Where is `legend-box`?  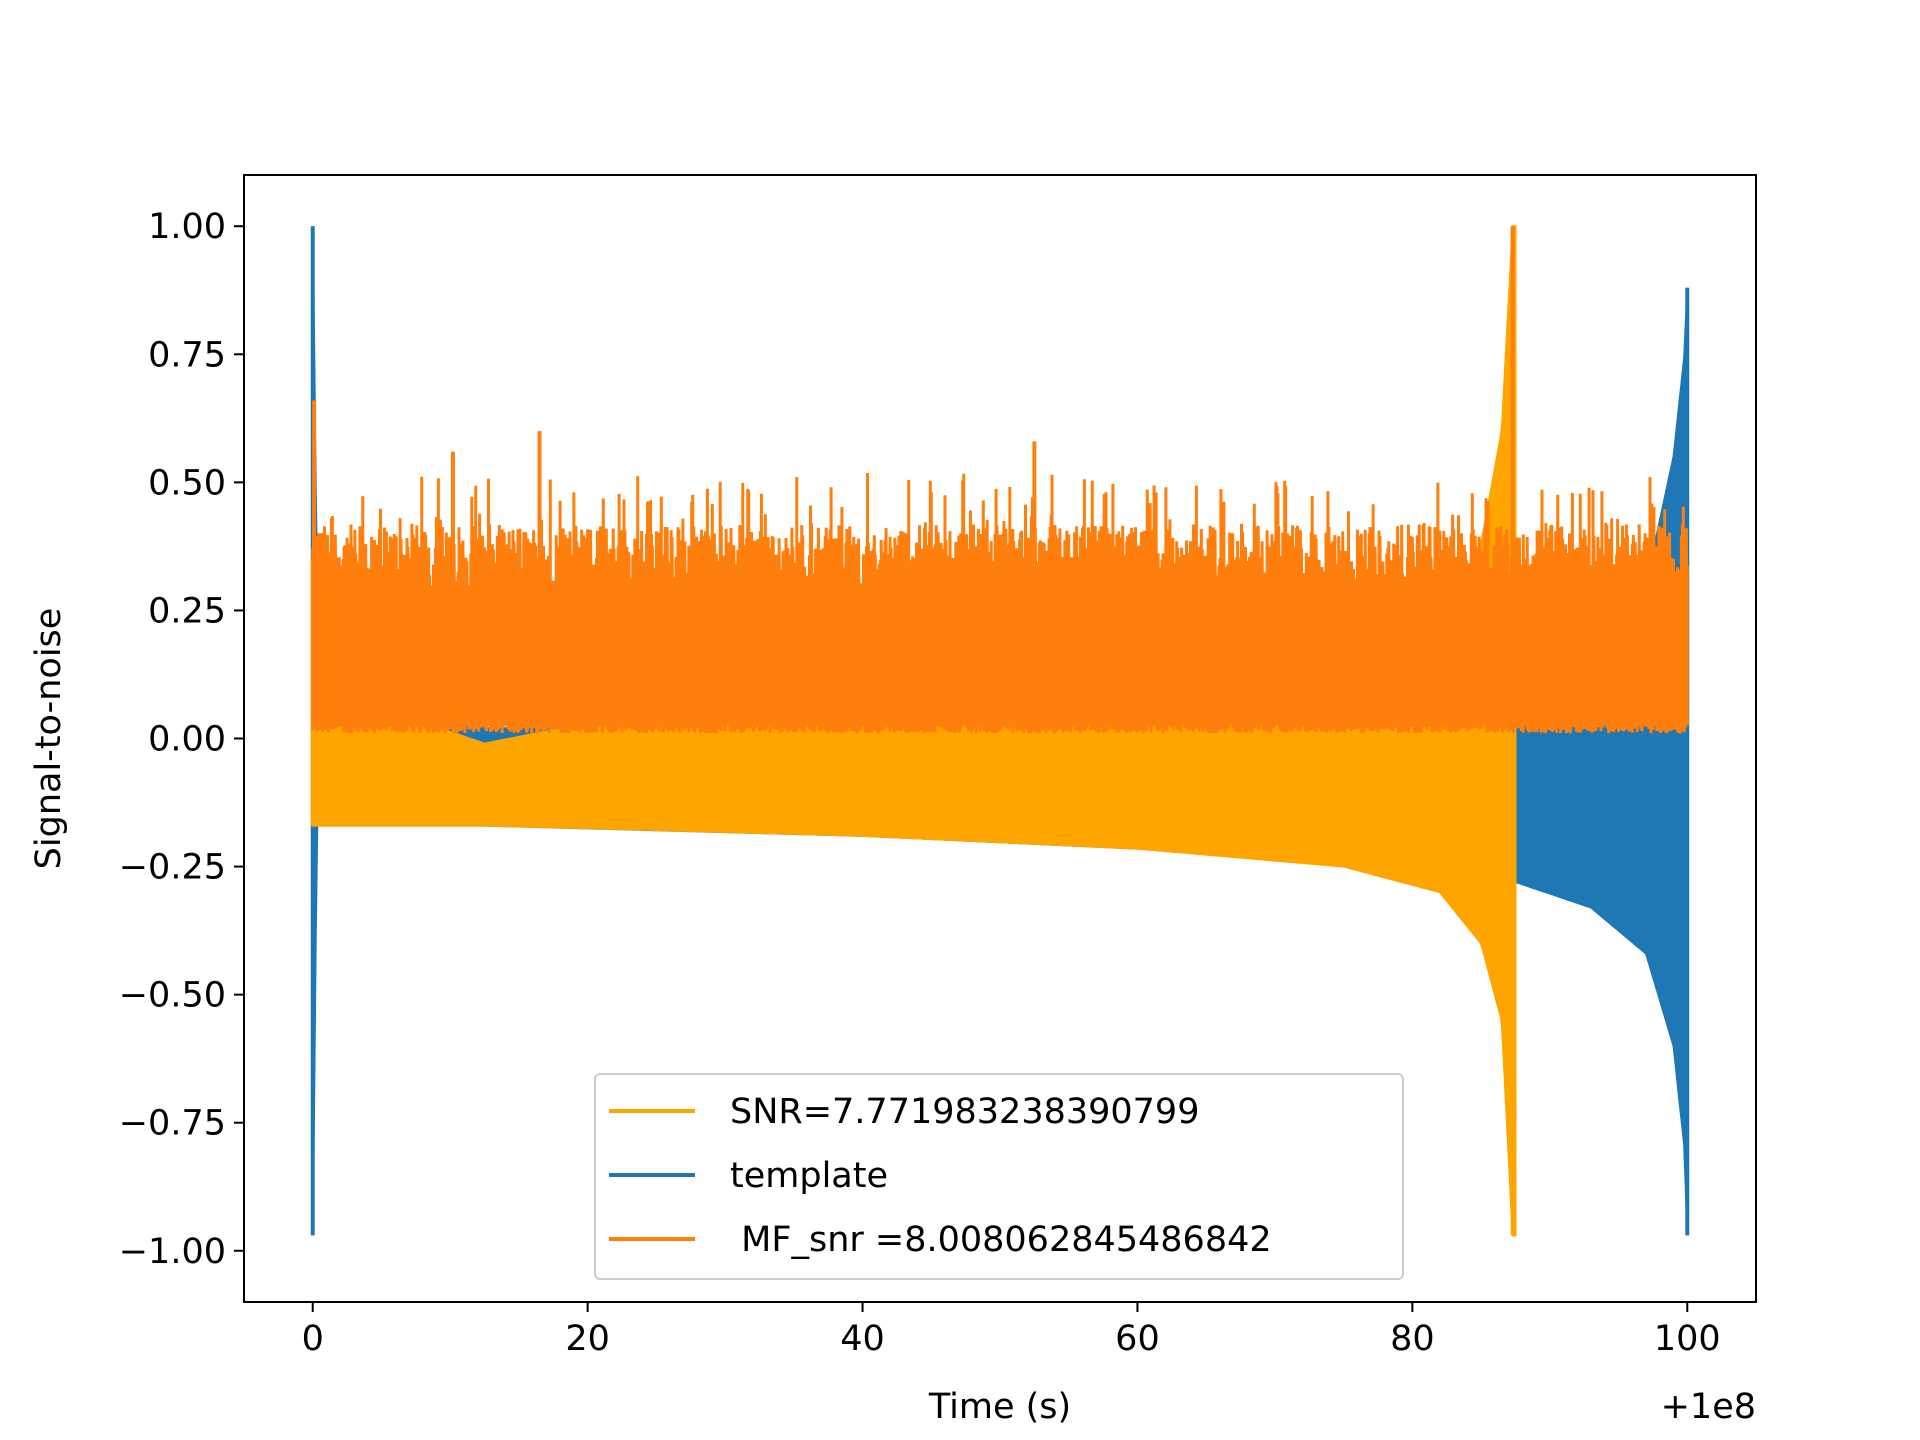 legend-box is located at coordinates (999, 1176).